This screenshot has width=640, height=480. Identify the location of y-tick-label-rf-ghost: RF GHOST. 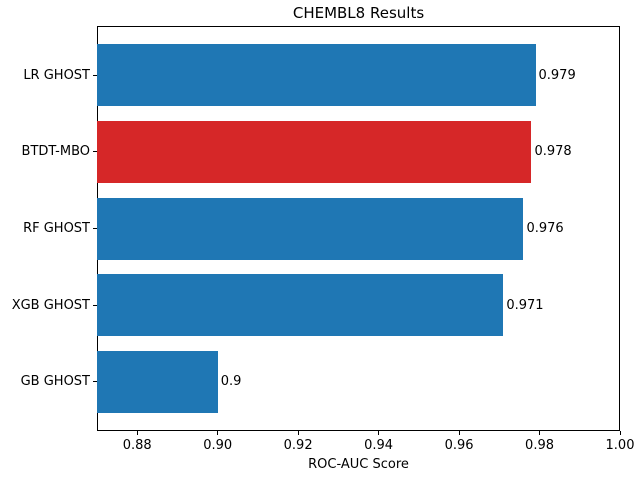
(56, 228).